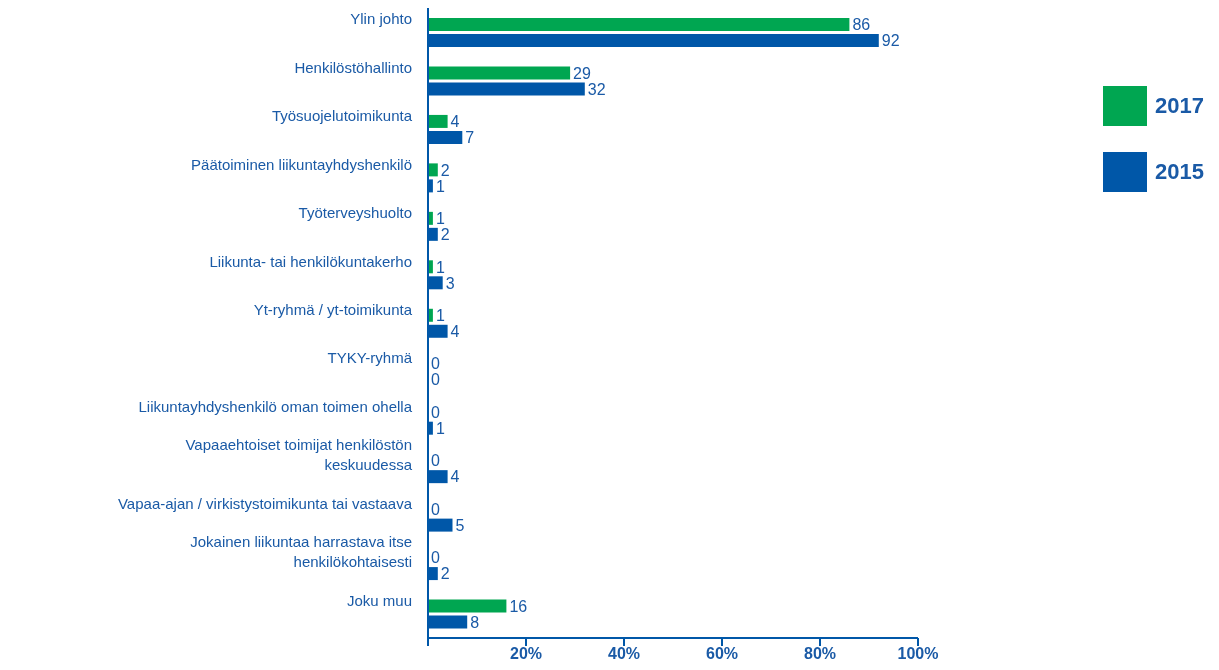 The height and width of the screenshot is (670, 1219). What do you see at coordinates (355, 213) in the screenshot?
I see `y-tick-label: Työterveyshuolto` at bounding box center [355, 213].